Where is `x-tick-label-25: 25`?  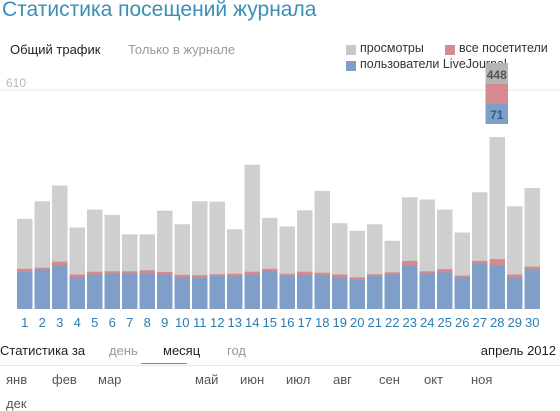
x-tick-label-25: 25 is located at coordinates (445, 322).